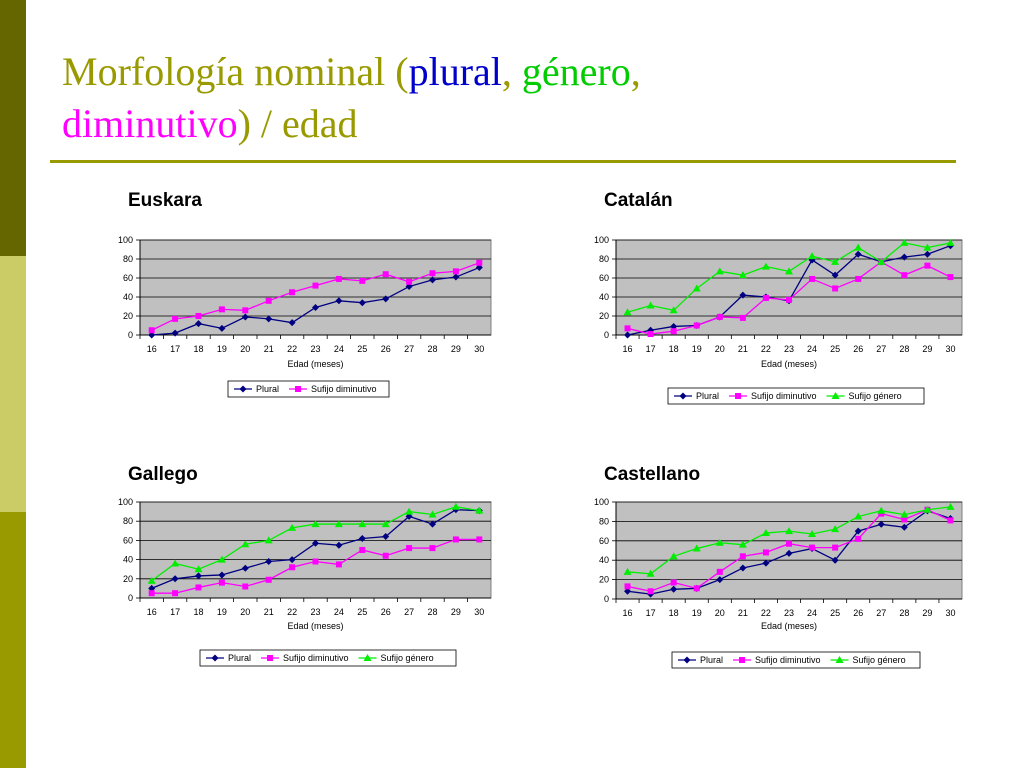 Image resolution: width=1024 pixels, height=768 pixels. Describe the element at coordinates (235, 71) in the screenshot. I see `title-part: Morfología nominal (` at that location.